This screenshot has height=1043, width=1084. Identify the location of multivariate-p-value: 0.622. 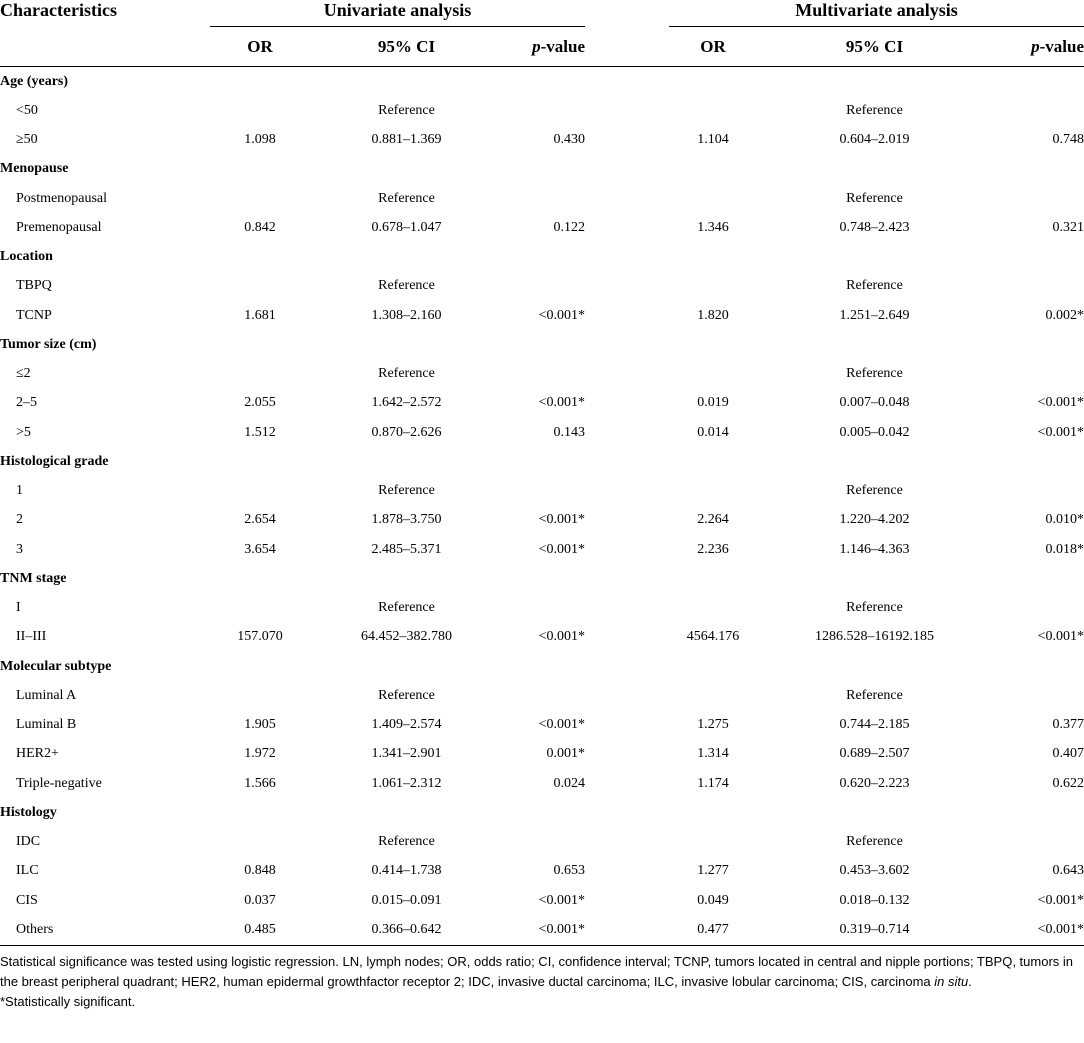
(1068, 783).